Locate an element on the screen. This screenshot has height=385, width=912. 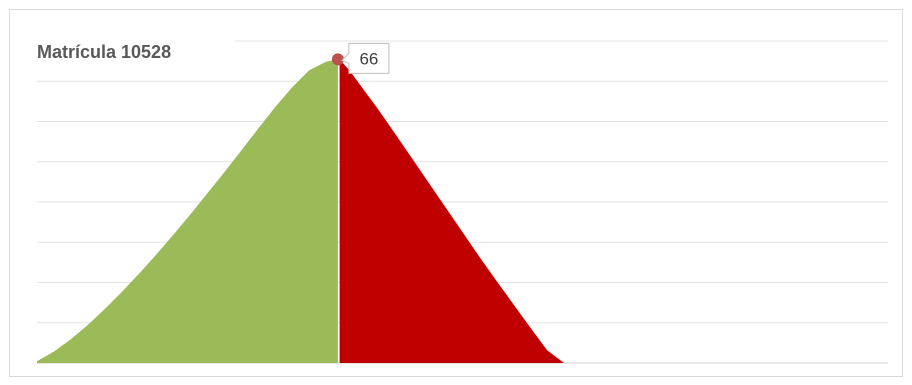
chart-title-background is located at coordinates (132, 51).